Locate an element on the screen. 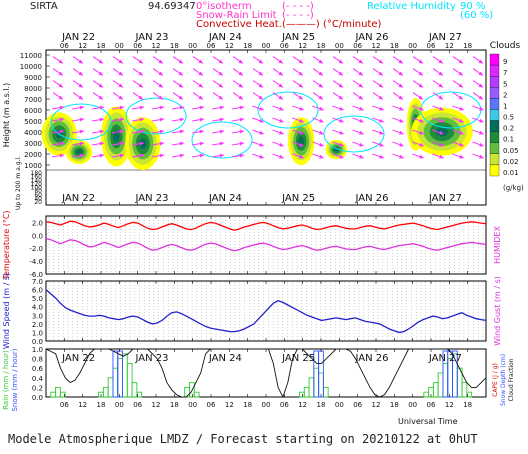  humidity-contour is located at coordinates (222, 140).